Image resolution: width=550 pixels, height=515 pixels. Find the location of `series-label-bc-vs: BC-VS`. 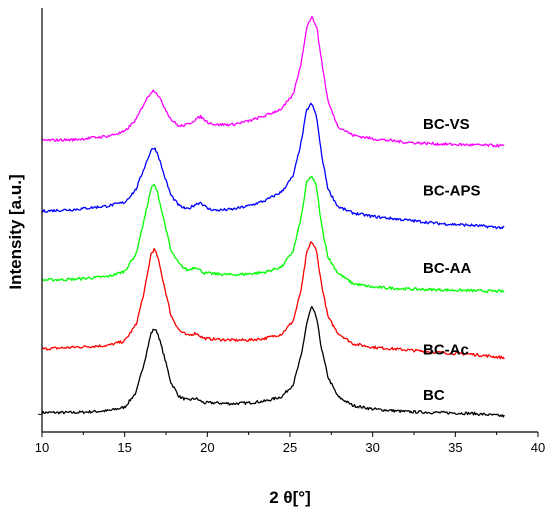

series-label-bc-vs: BC-VS is located at coordinates (446, 124).